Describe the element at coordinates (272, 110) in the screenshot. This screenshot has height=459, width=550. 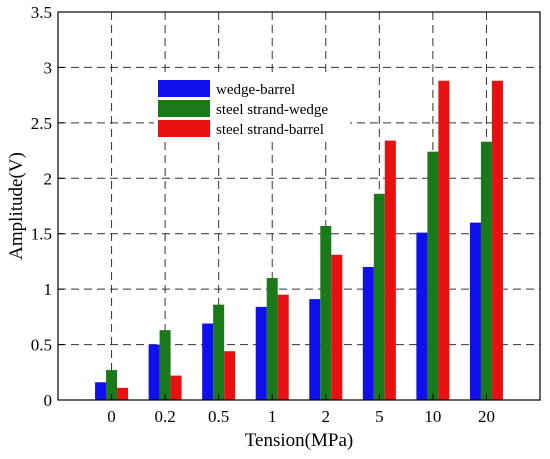
I see `legend-label: steel strand-wedge` at that location.